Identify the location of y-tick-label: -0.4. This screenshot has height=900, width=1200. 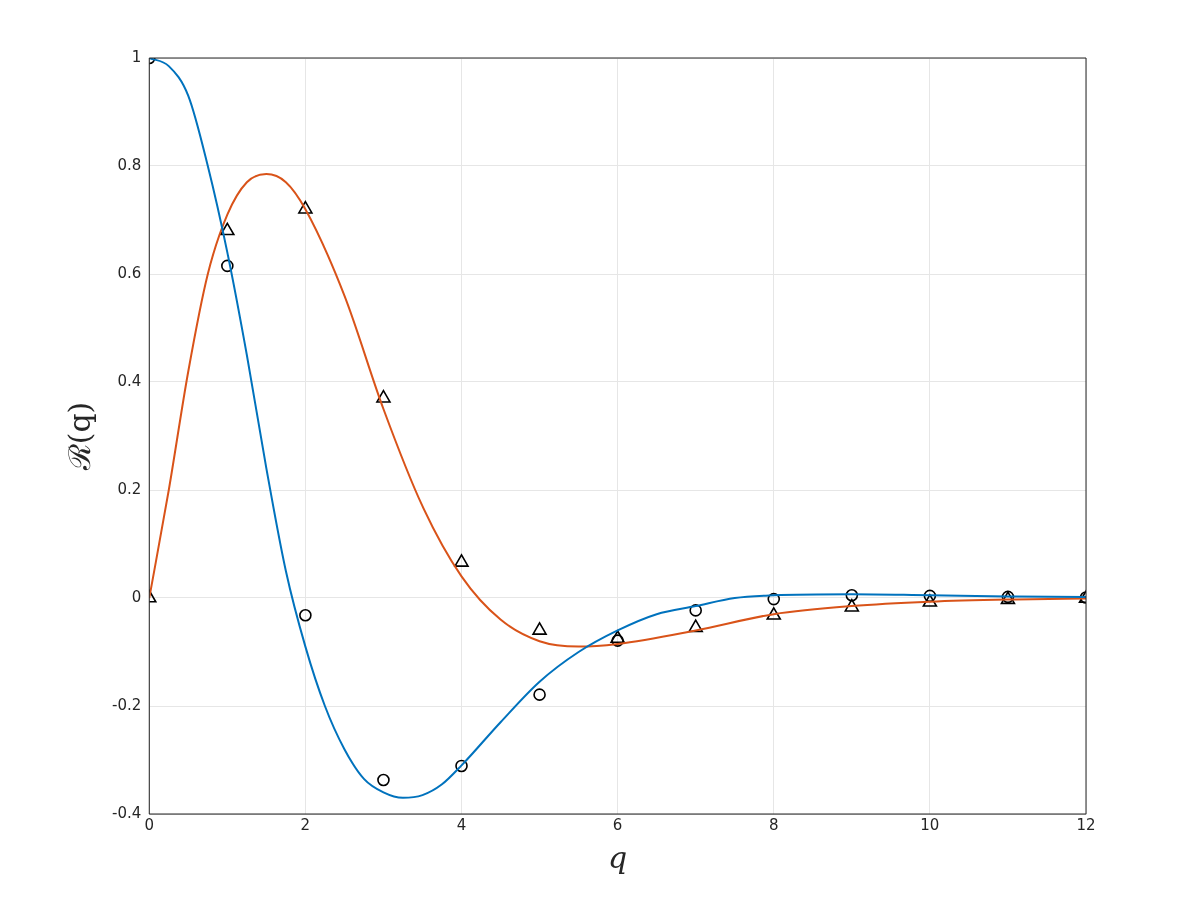
(126, 812).